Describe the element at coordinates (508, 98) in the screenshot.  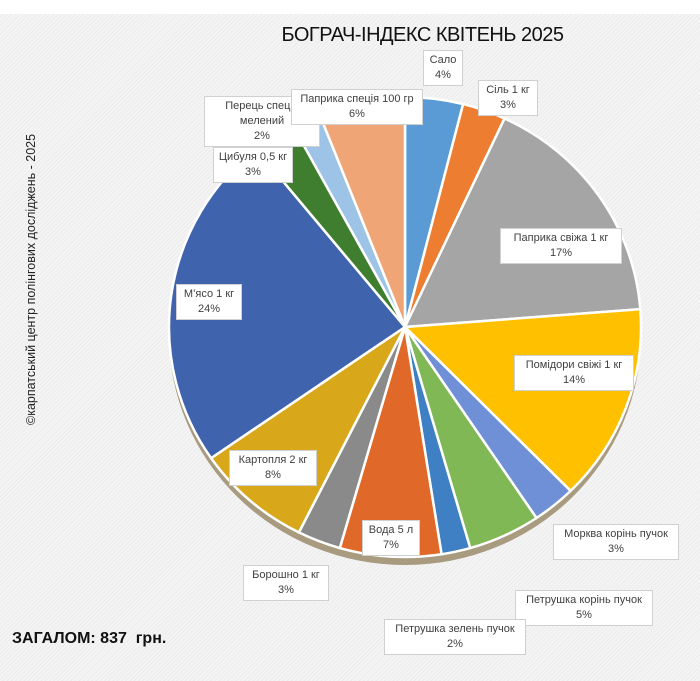
I see `data-label: Сіль 1 кг 3%` at that location.